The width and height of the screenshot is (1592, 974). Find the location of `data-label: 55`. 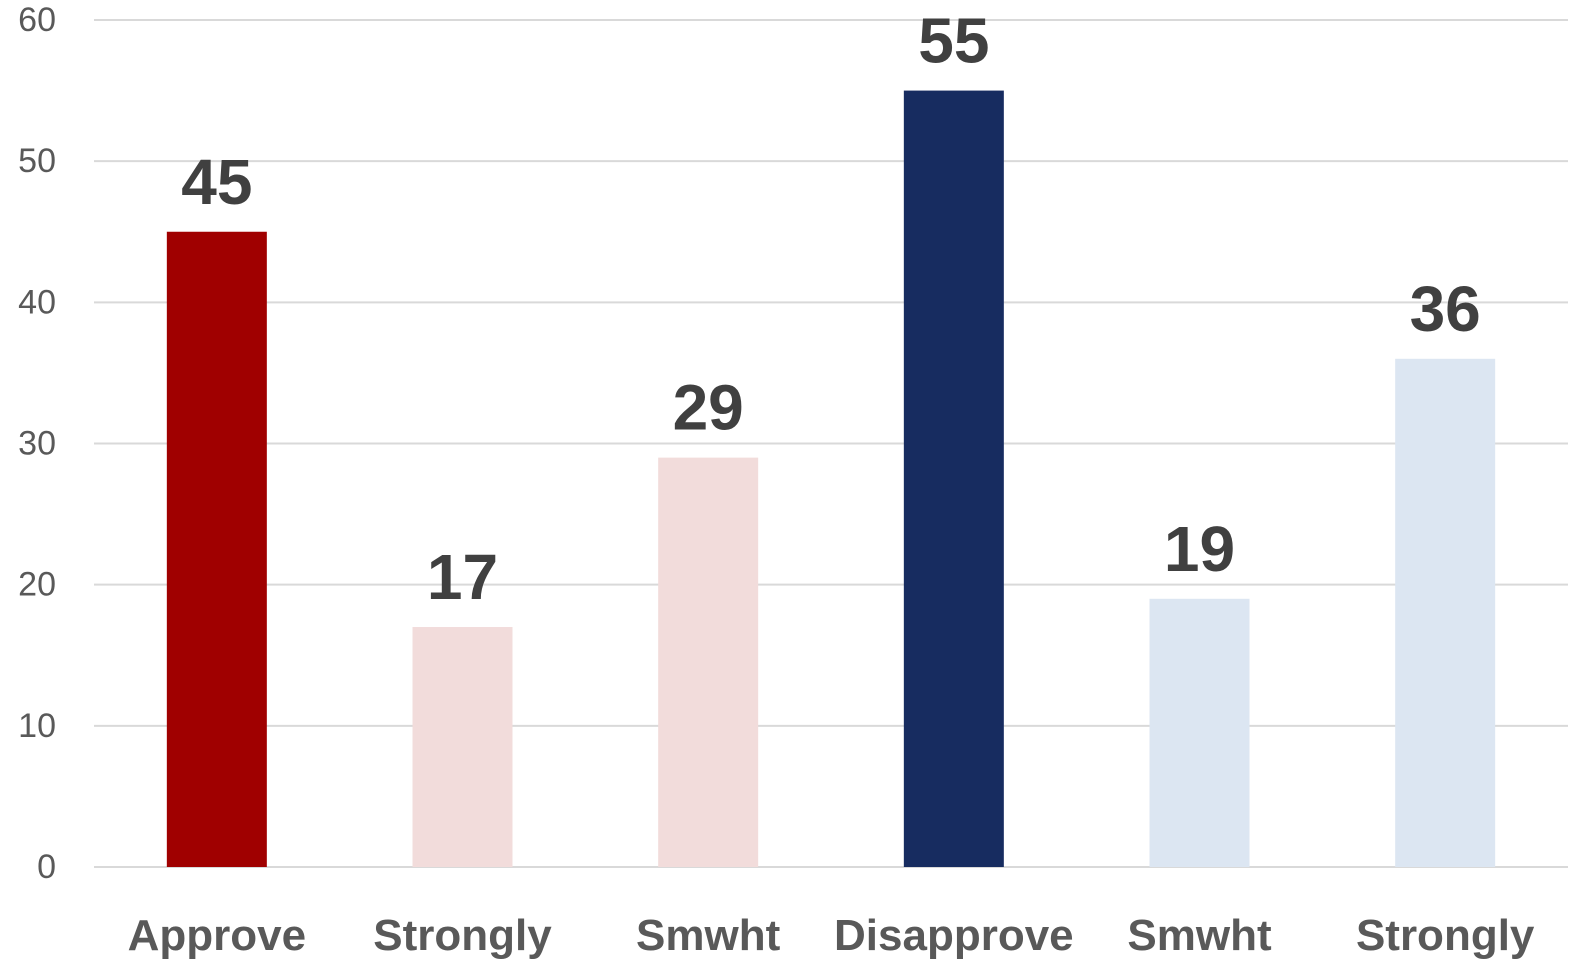

data-label: 55 is located at coordinates (953, 41).